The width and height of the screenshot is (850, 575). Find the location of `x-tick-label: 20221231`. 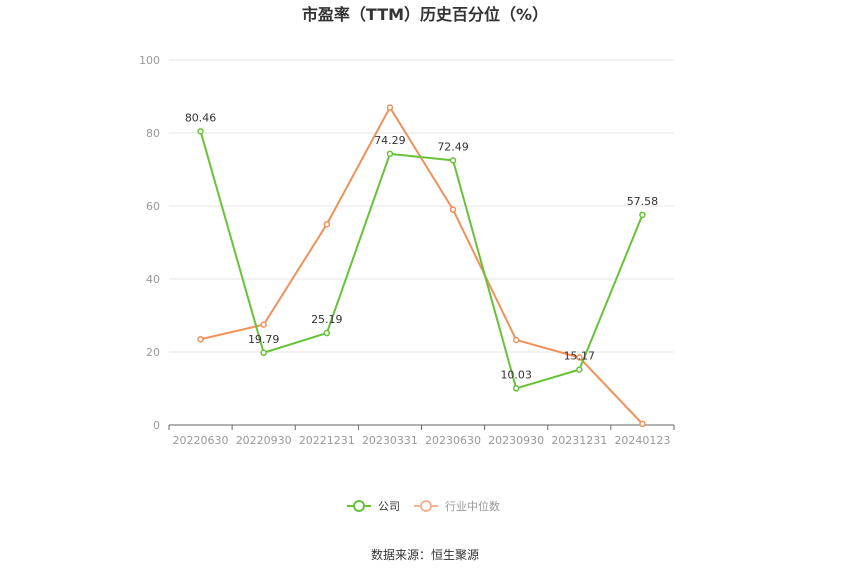

x-tick-label: 20221231 is located at coordinates (327, 440).